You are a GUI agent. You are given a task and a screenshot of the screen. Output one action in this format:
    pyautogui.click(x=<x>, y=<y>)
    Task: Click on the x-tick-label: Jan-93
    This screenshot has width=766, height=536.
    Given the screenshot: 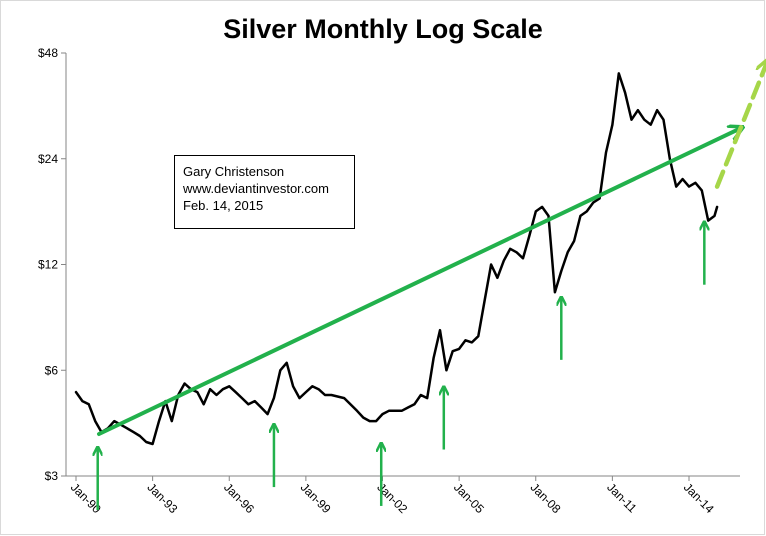 What is the action you would take?
    pyautogui.click(x=163, y=498)
    